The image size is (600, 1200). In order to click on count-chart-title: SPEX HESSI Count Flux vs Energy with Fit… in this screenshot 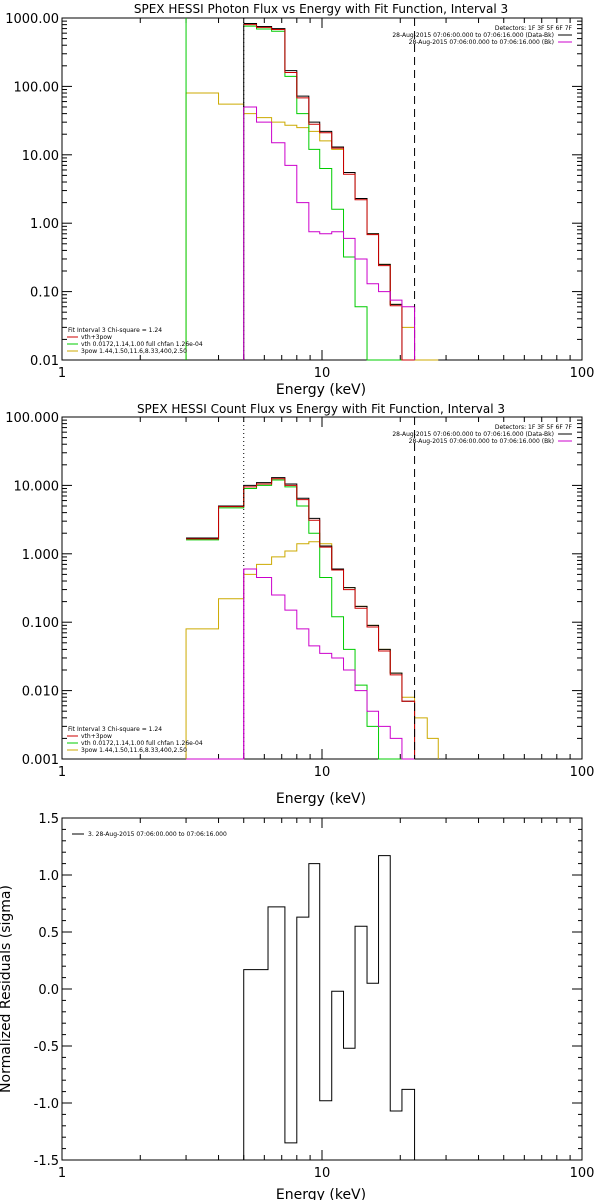, I will do `click(321, 409)`.